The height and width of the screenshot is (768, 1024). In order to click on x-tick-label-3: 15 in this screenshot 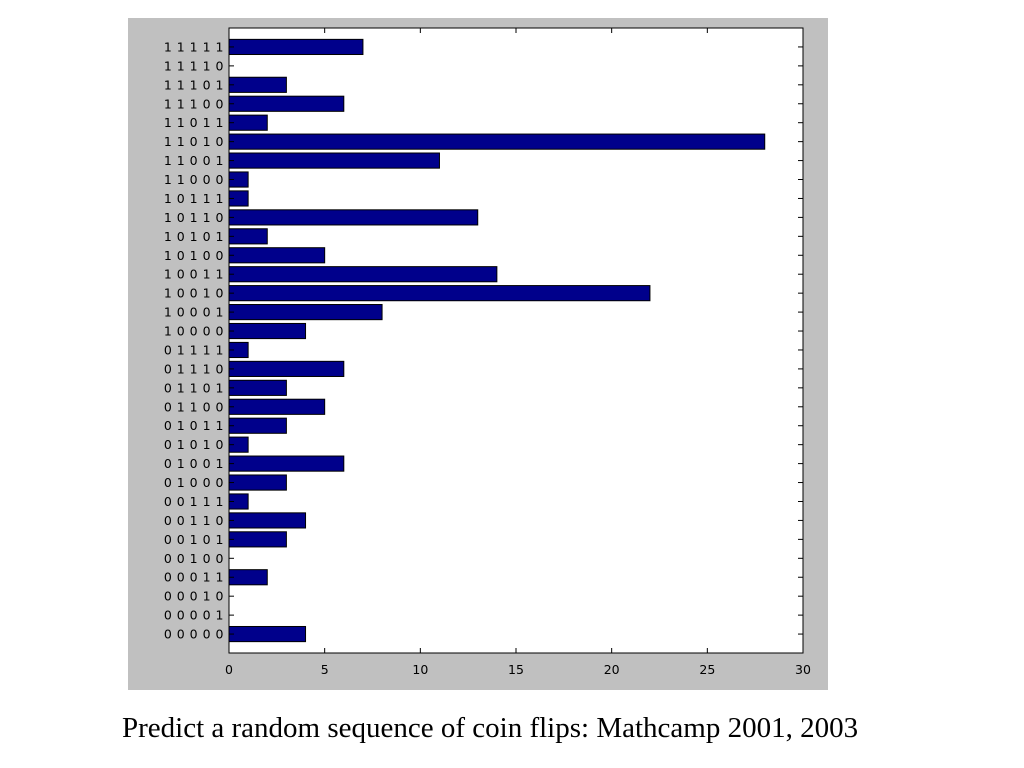, I will do `click(516, 669)`.